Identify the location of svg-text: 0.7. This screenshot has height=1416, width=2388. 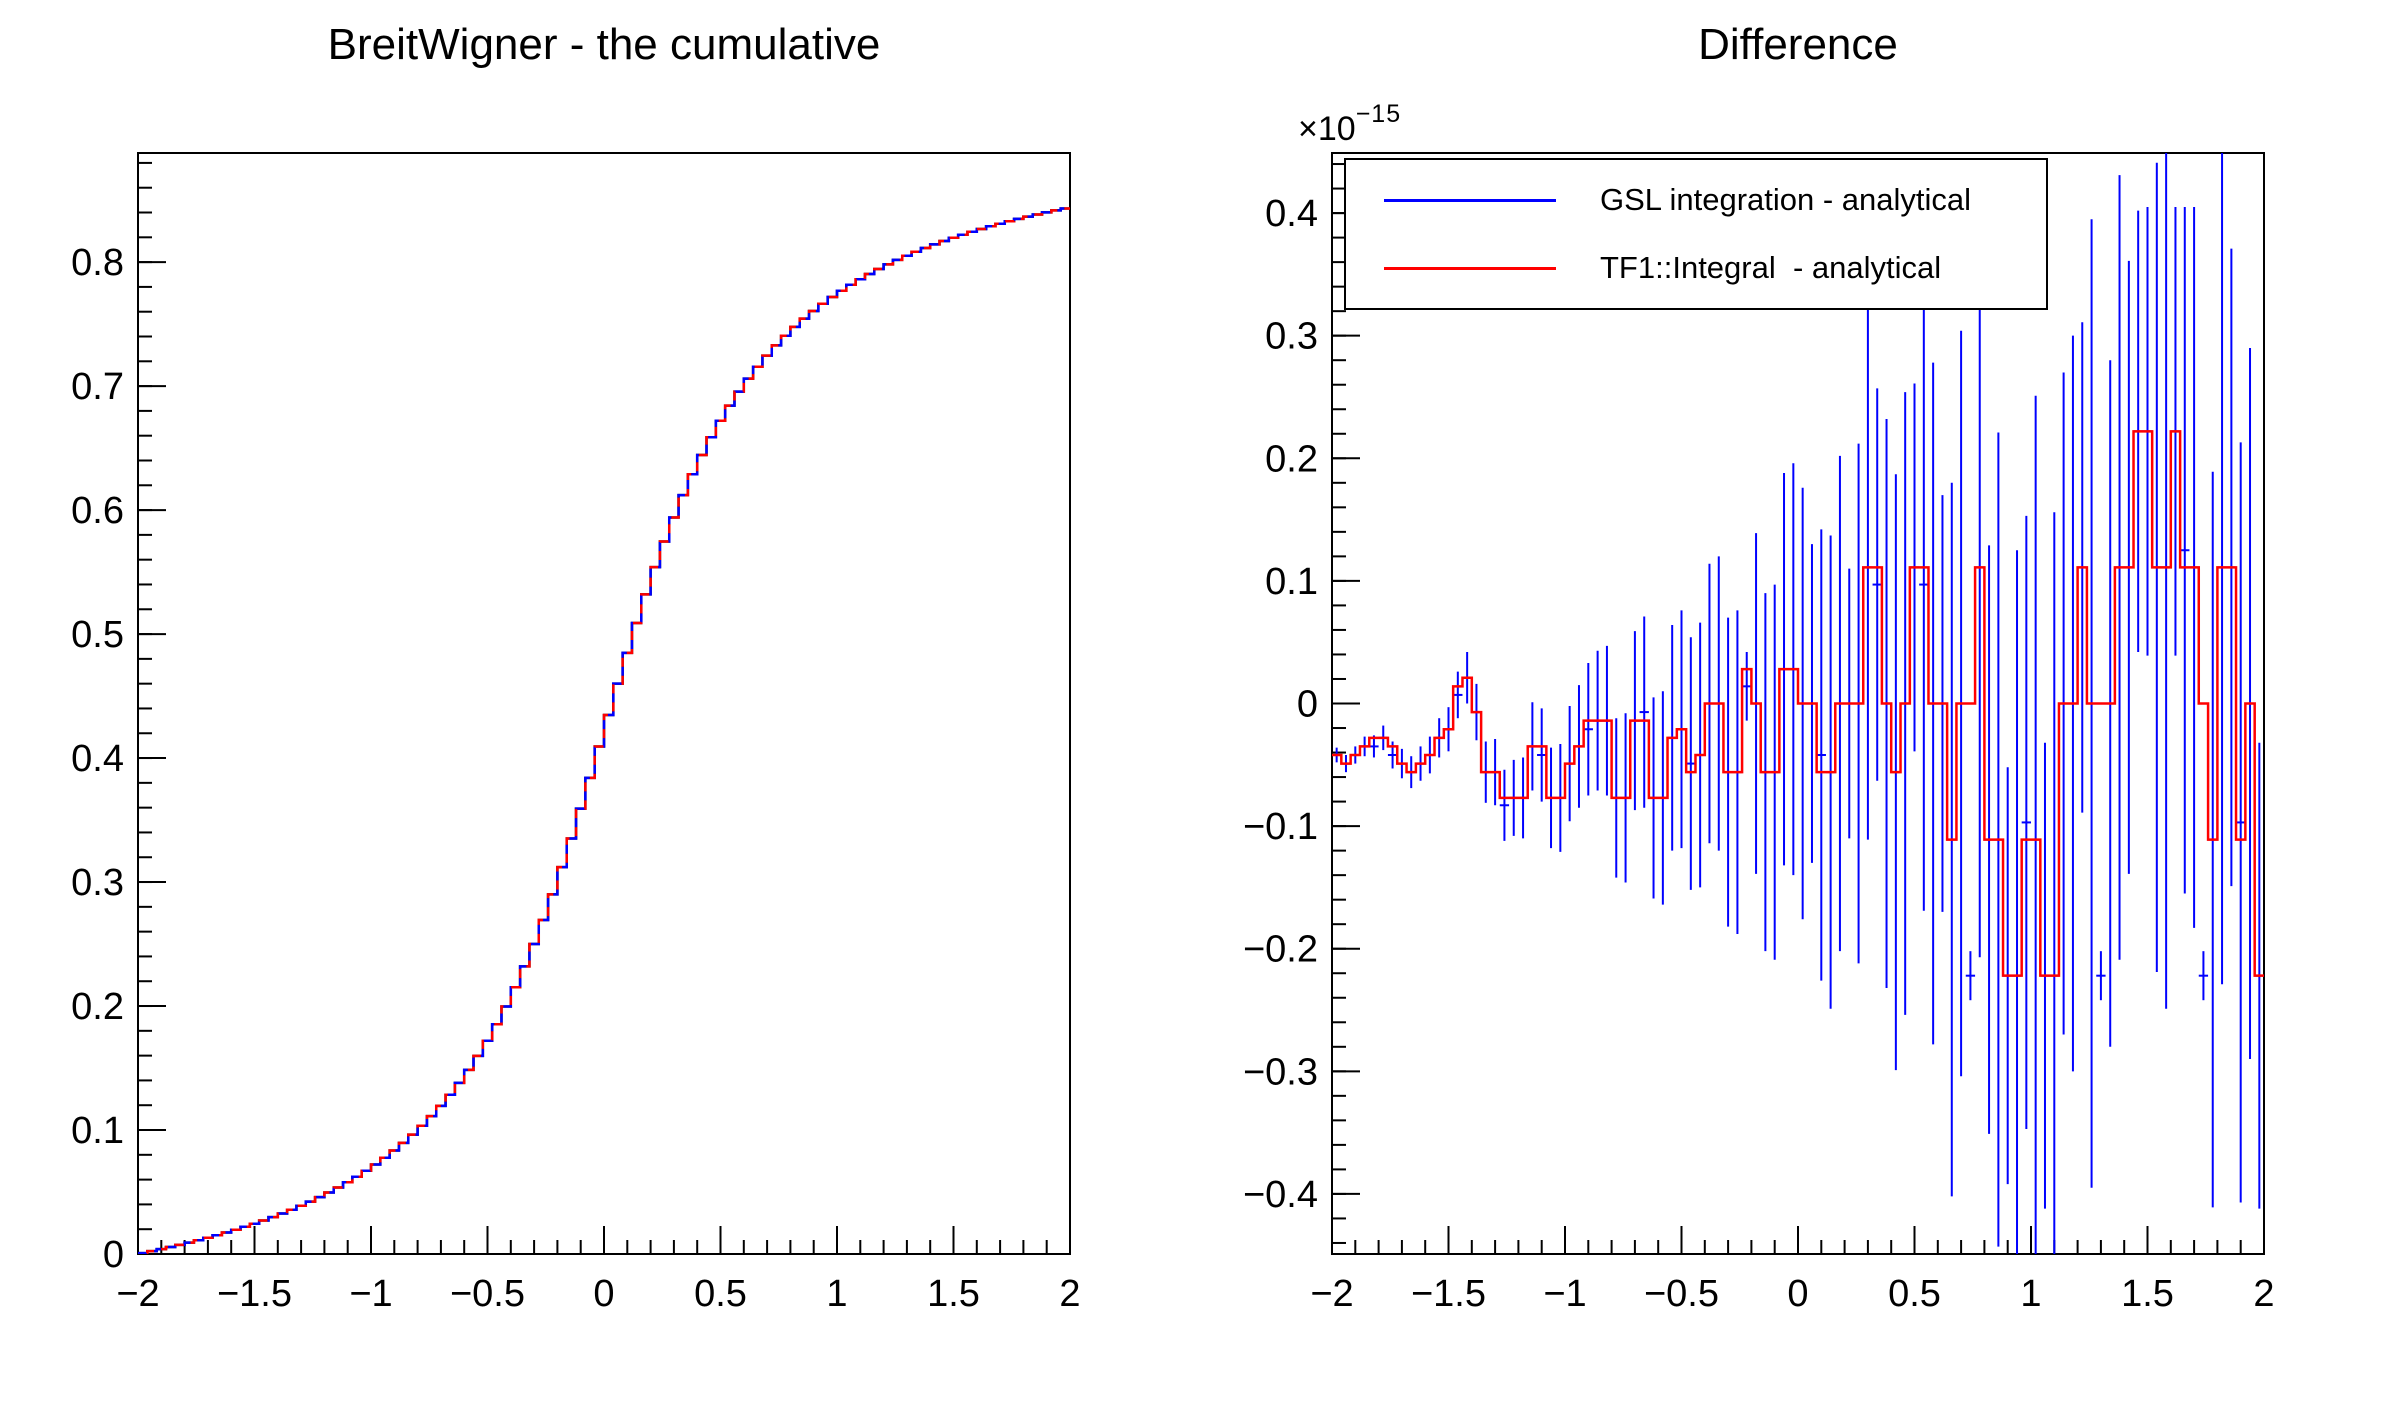
(97, 387).